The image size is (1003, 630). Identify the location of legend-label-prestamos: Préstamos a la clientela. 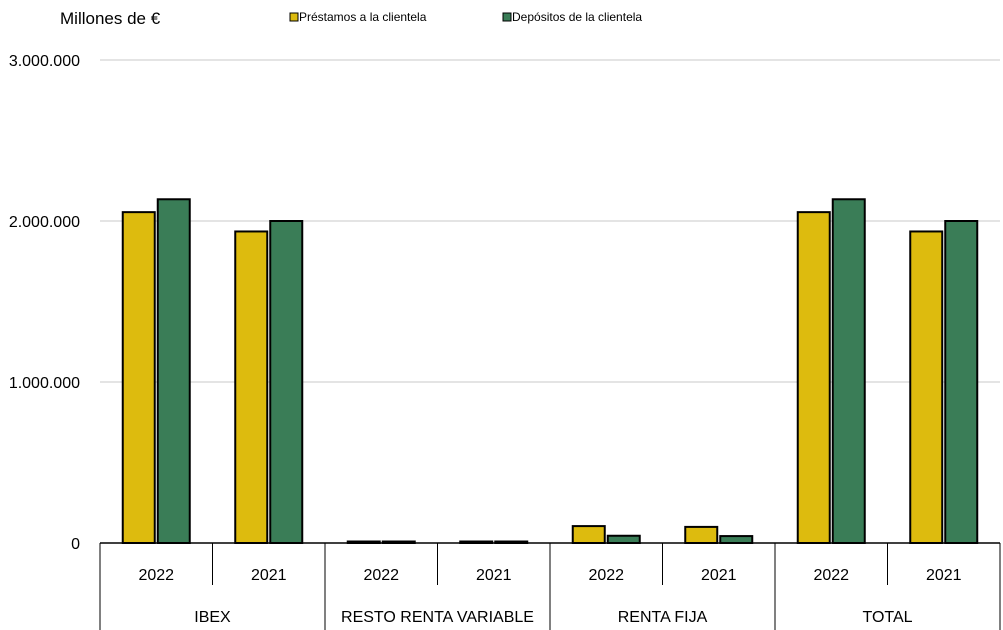
(363, 17).